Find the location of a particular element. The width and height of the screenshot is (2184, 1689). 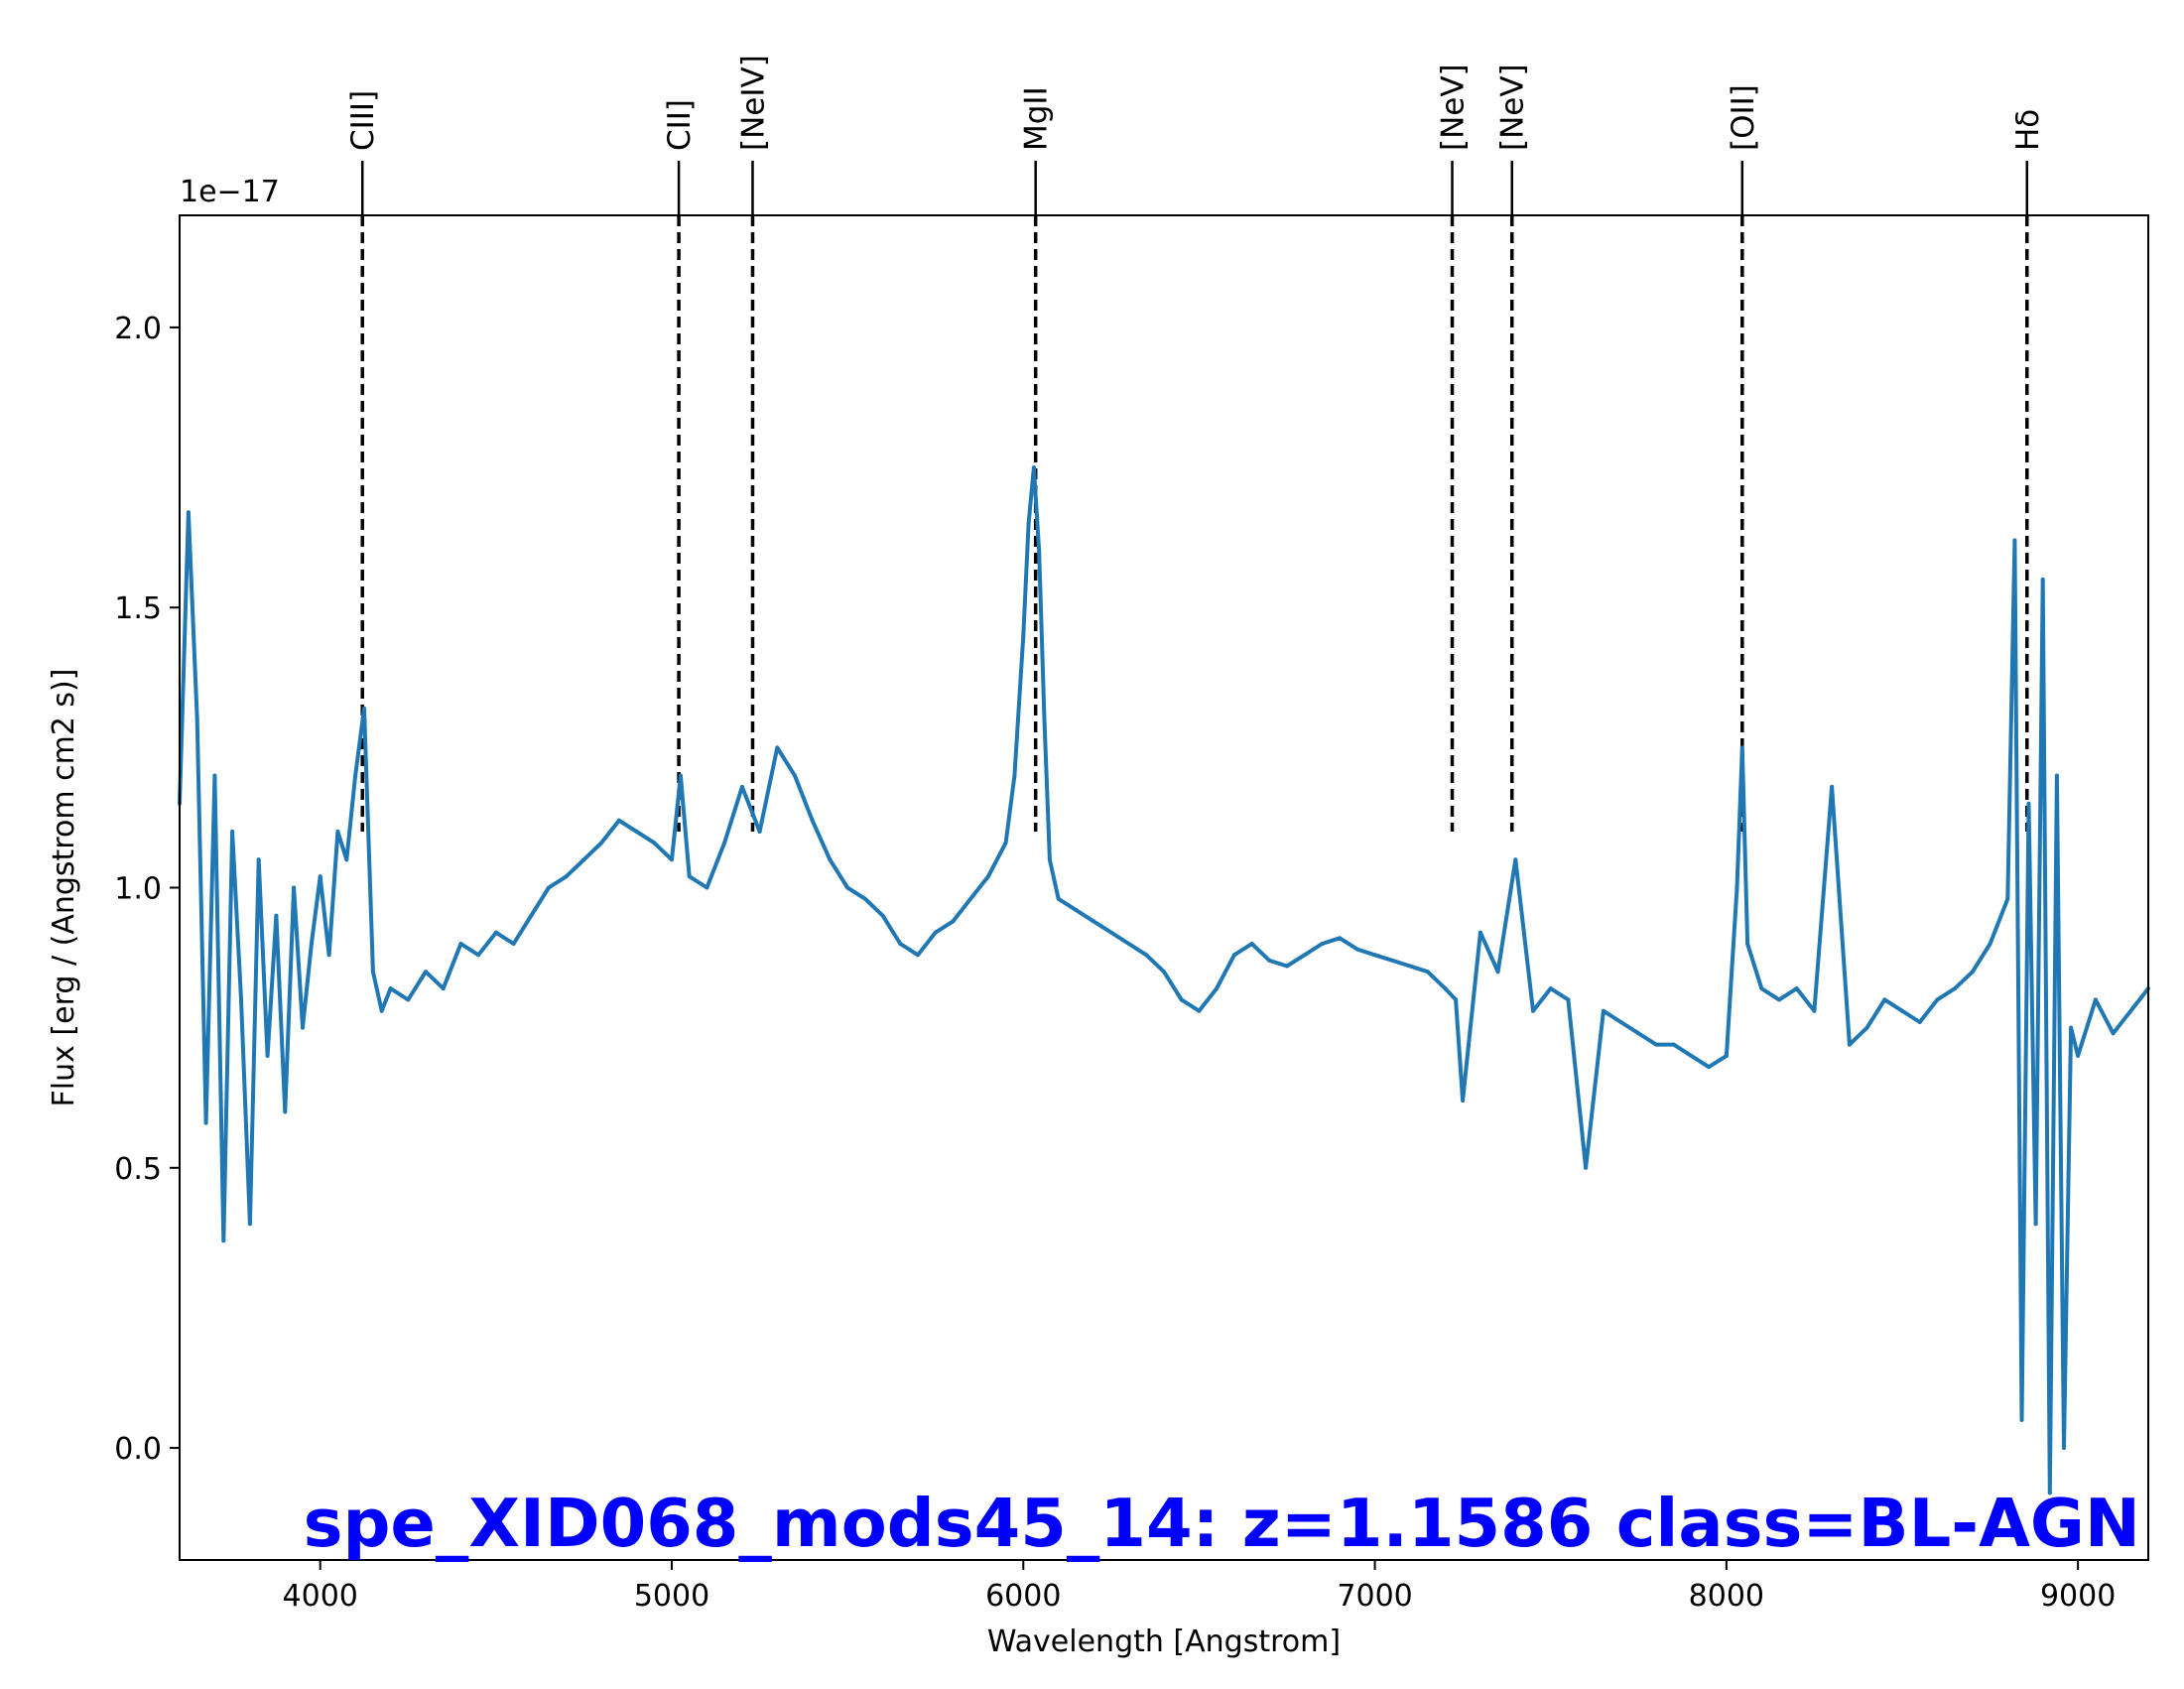

x-tick-label: 8000 is located at coordinates (1726, 1596).